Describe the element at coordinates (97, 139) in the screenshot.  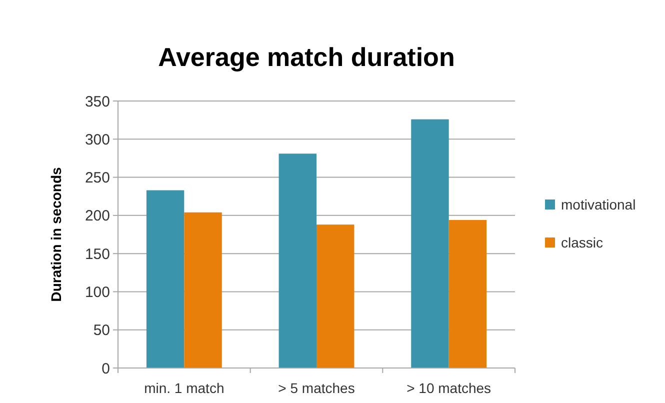
I see `y-tick-label: 300` at that location.